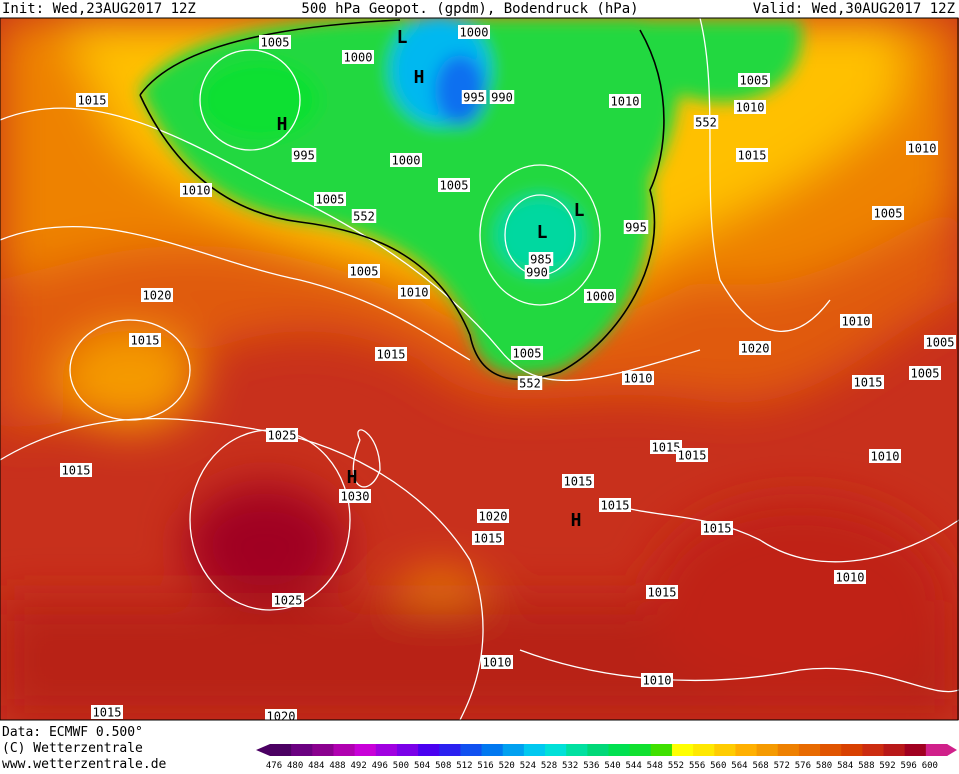 This screenshot has width=959, height=774. I want to click on scale-label: 496, so click(380, 765).